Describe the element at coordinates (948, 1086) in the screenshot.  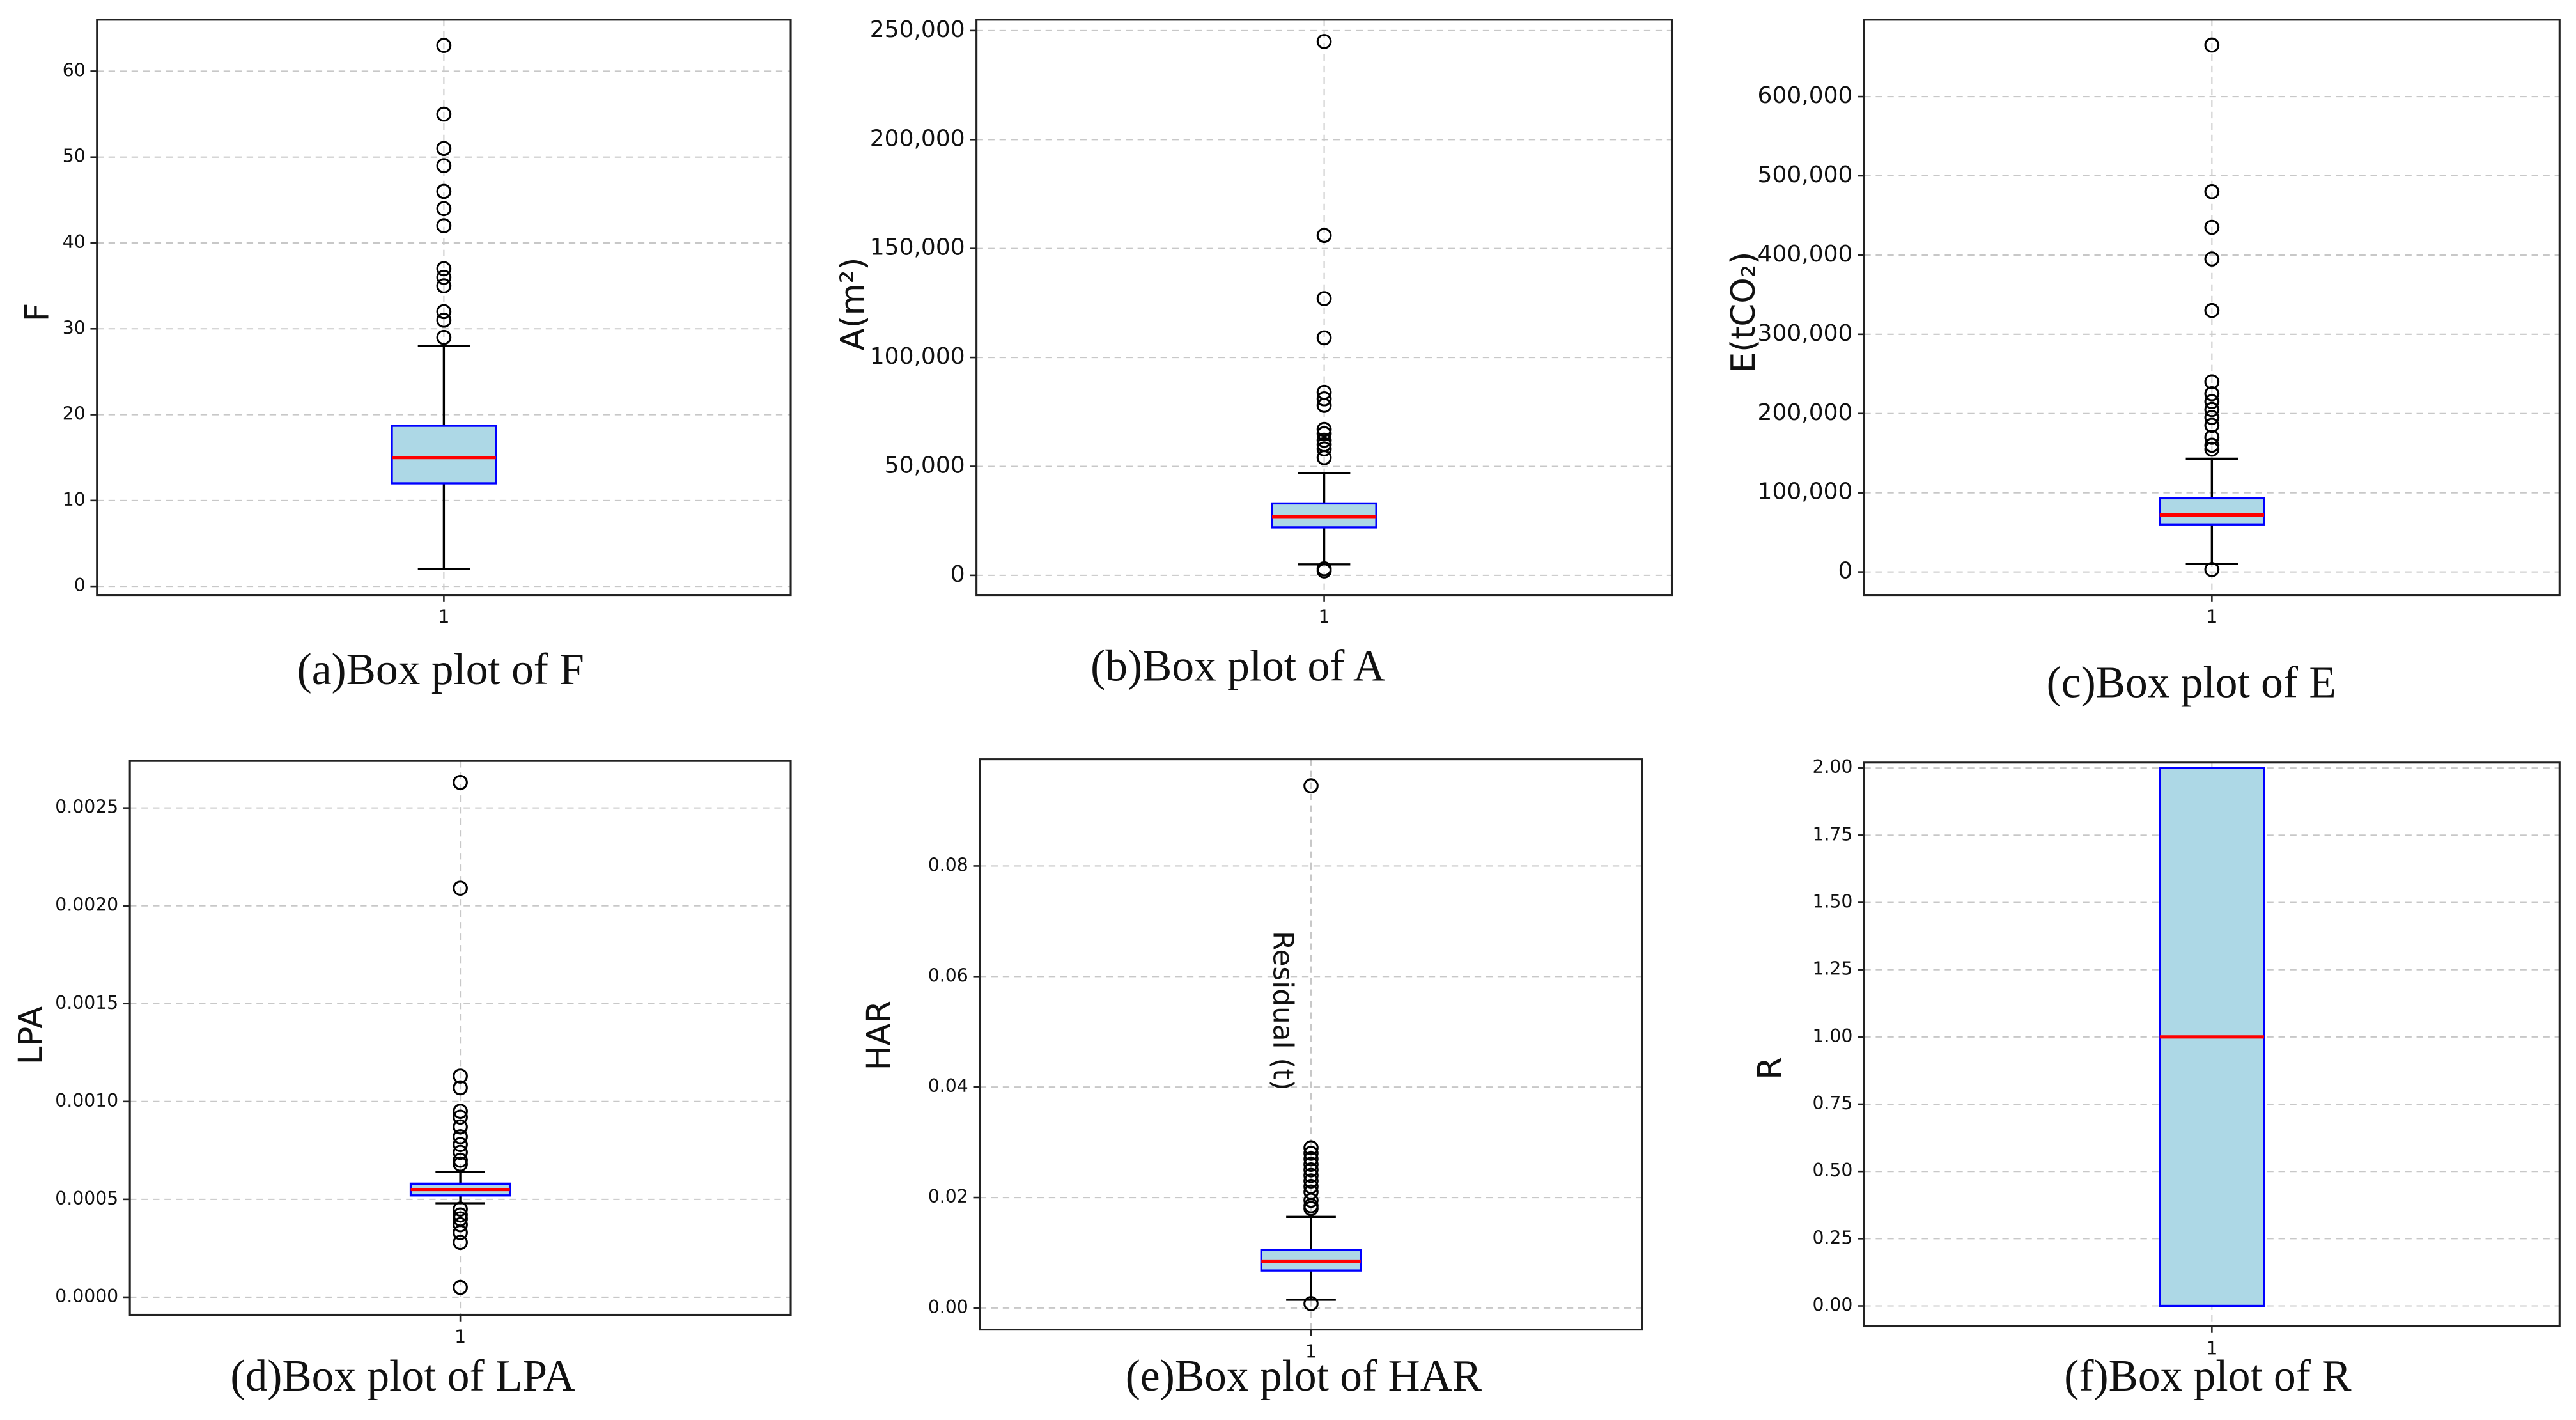
I see `y-tick-label: 0.04` at that location.